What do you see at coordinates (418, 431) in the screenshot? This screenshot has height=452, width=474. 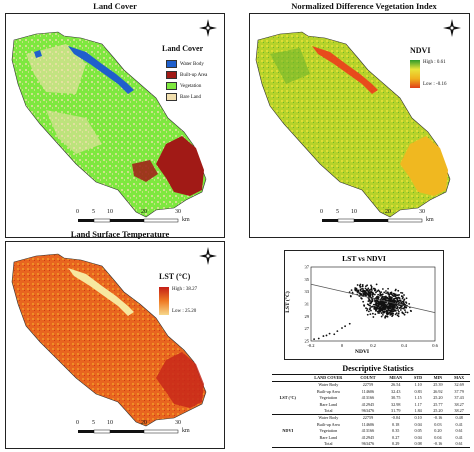 I see `table-cell: 0.05` at bounding box center [418, 431].